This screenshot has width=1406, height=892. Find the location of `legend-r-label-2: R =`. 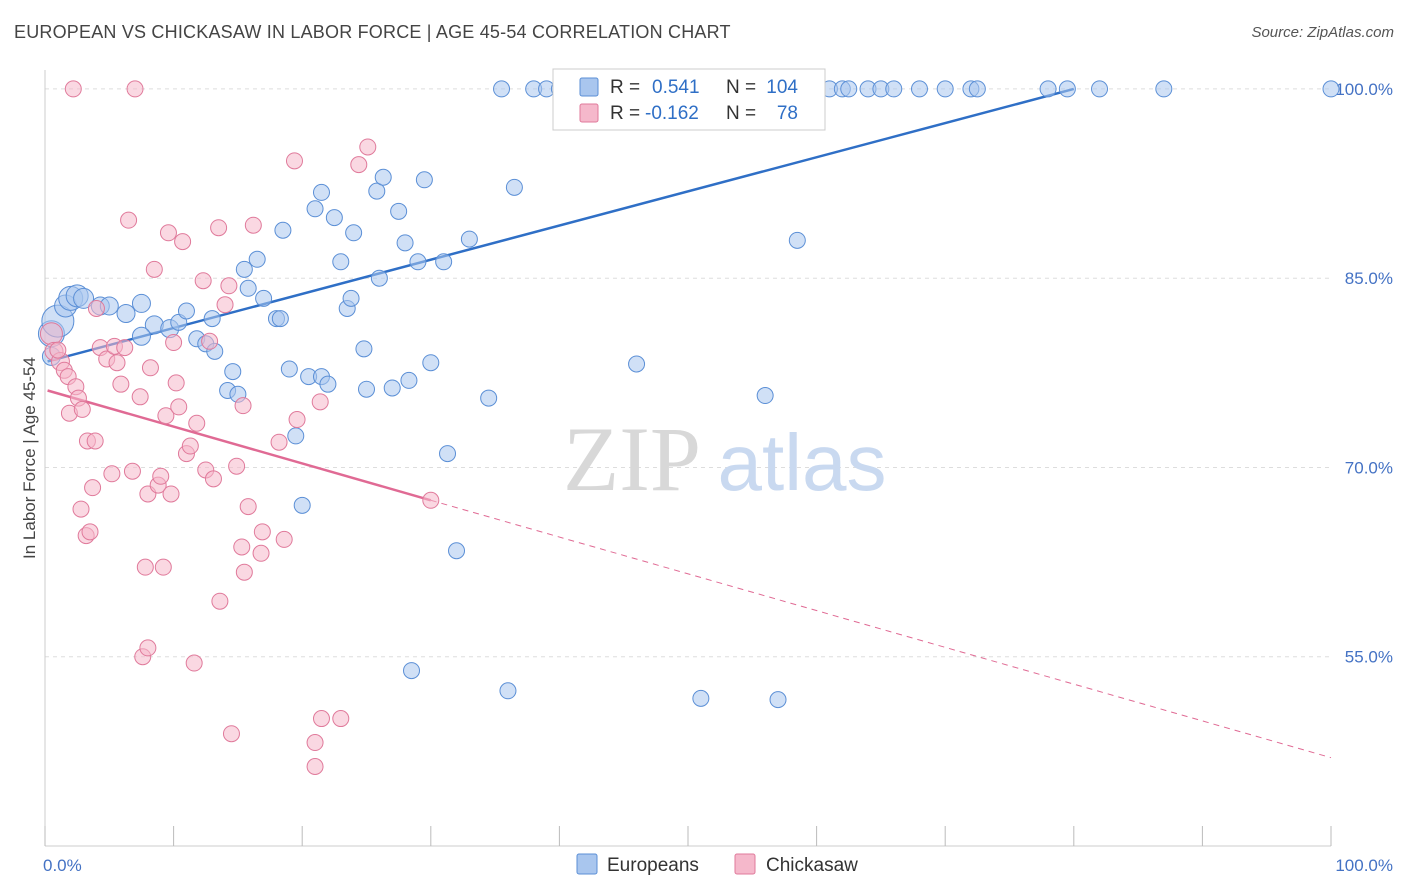

legend-r-label-2: R = is located at coordinates (625, 113).